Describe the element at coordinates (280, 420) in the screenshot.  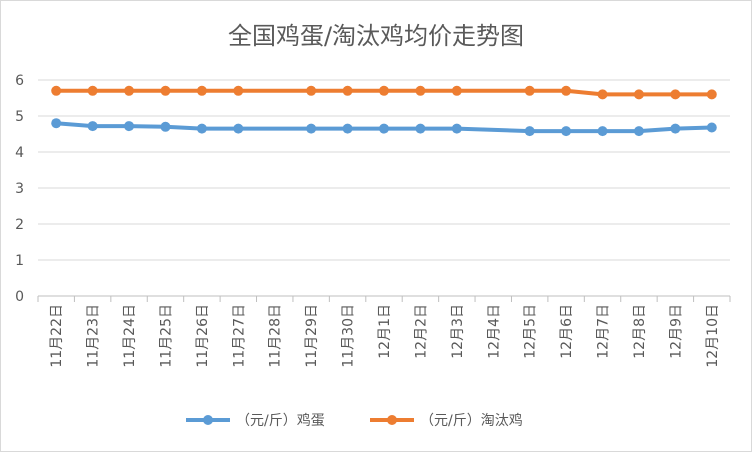
I see `legend-label: （元/斤）鸡蛋` at that location.